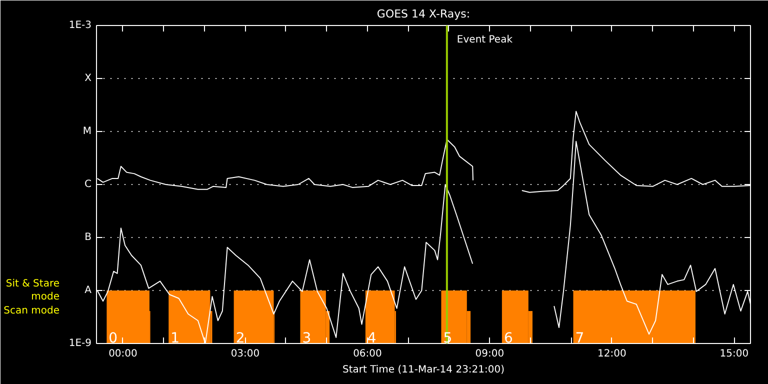  I want to click on annotation: 0, so click(113, 338).